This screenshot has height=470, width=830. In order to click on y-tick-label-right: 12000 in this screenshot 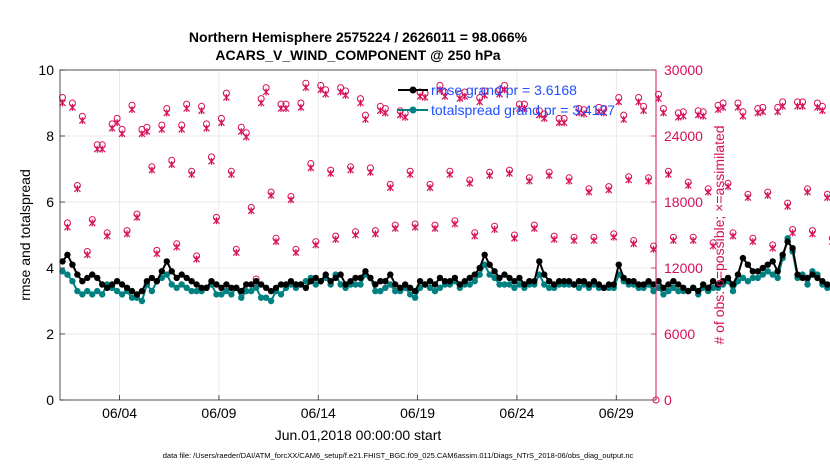, I will do `click(683, 268)`.